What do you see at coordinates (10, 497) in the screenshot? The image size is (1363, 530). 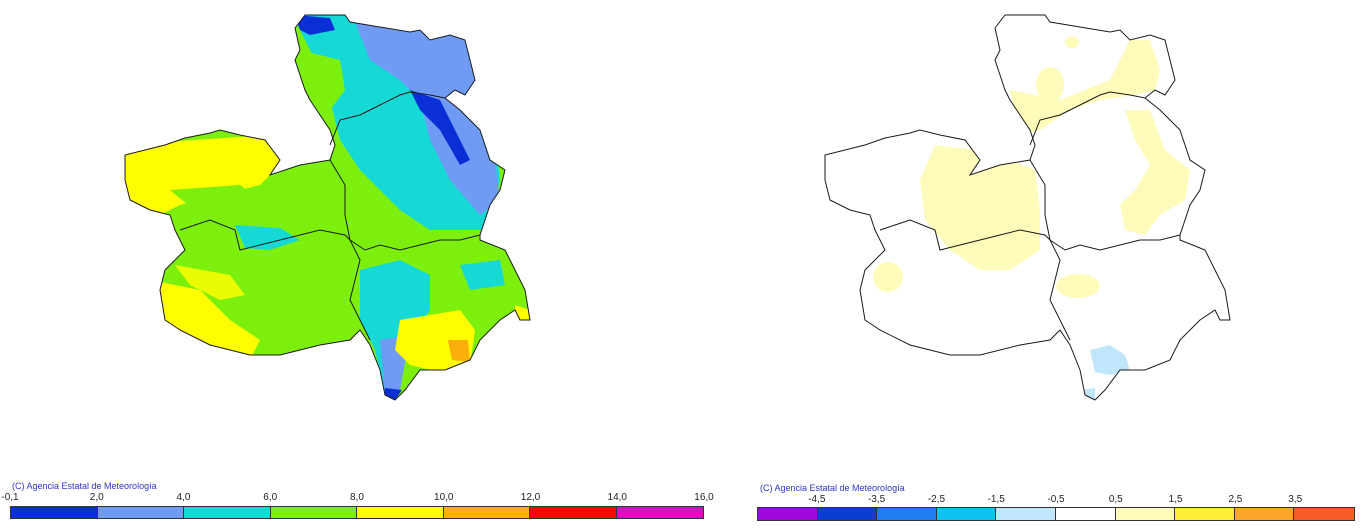 I see `legend-tick-label: -0,1` at bounding box center [10, 497].